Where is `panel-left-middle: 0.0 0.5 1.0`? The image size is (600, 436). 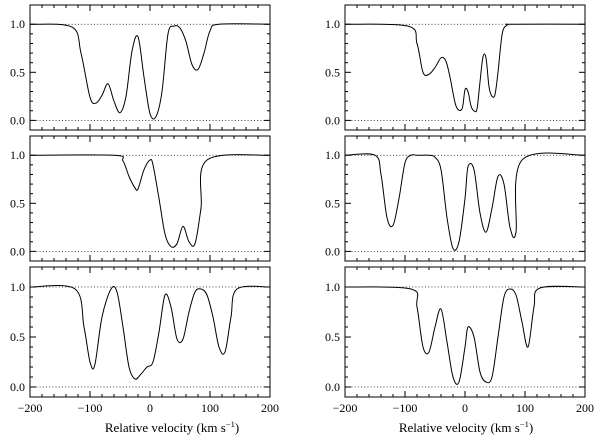
panel-left-middle: 0.0 0.5 1.0 is located at coordinates (140, 198).